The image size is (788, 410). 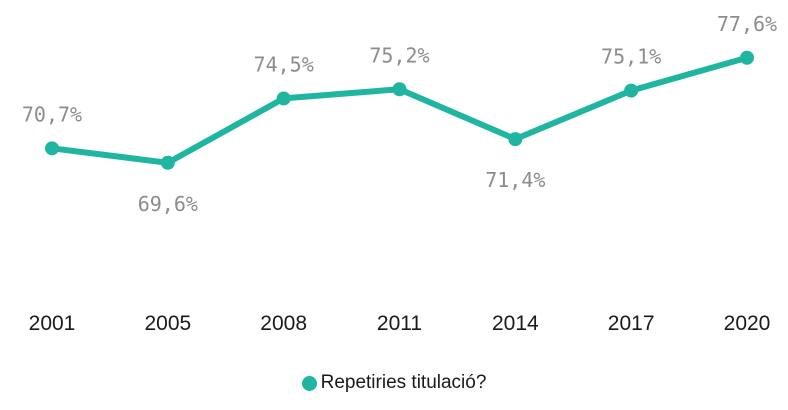 What do you see at coordinates (403, 382) in the screenshot?
I see `legend-label: Repetiries titulació?` at bounding box center [403, 382].